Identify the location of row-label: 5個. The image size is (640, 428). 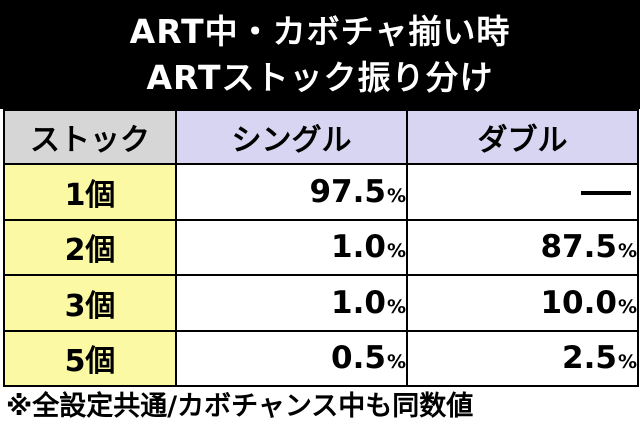
(90, 358).